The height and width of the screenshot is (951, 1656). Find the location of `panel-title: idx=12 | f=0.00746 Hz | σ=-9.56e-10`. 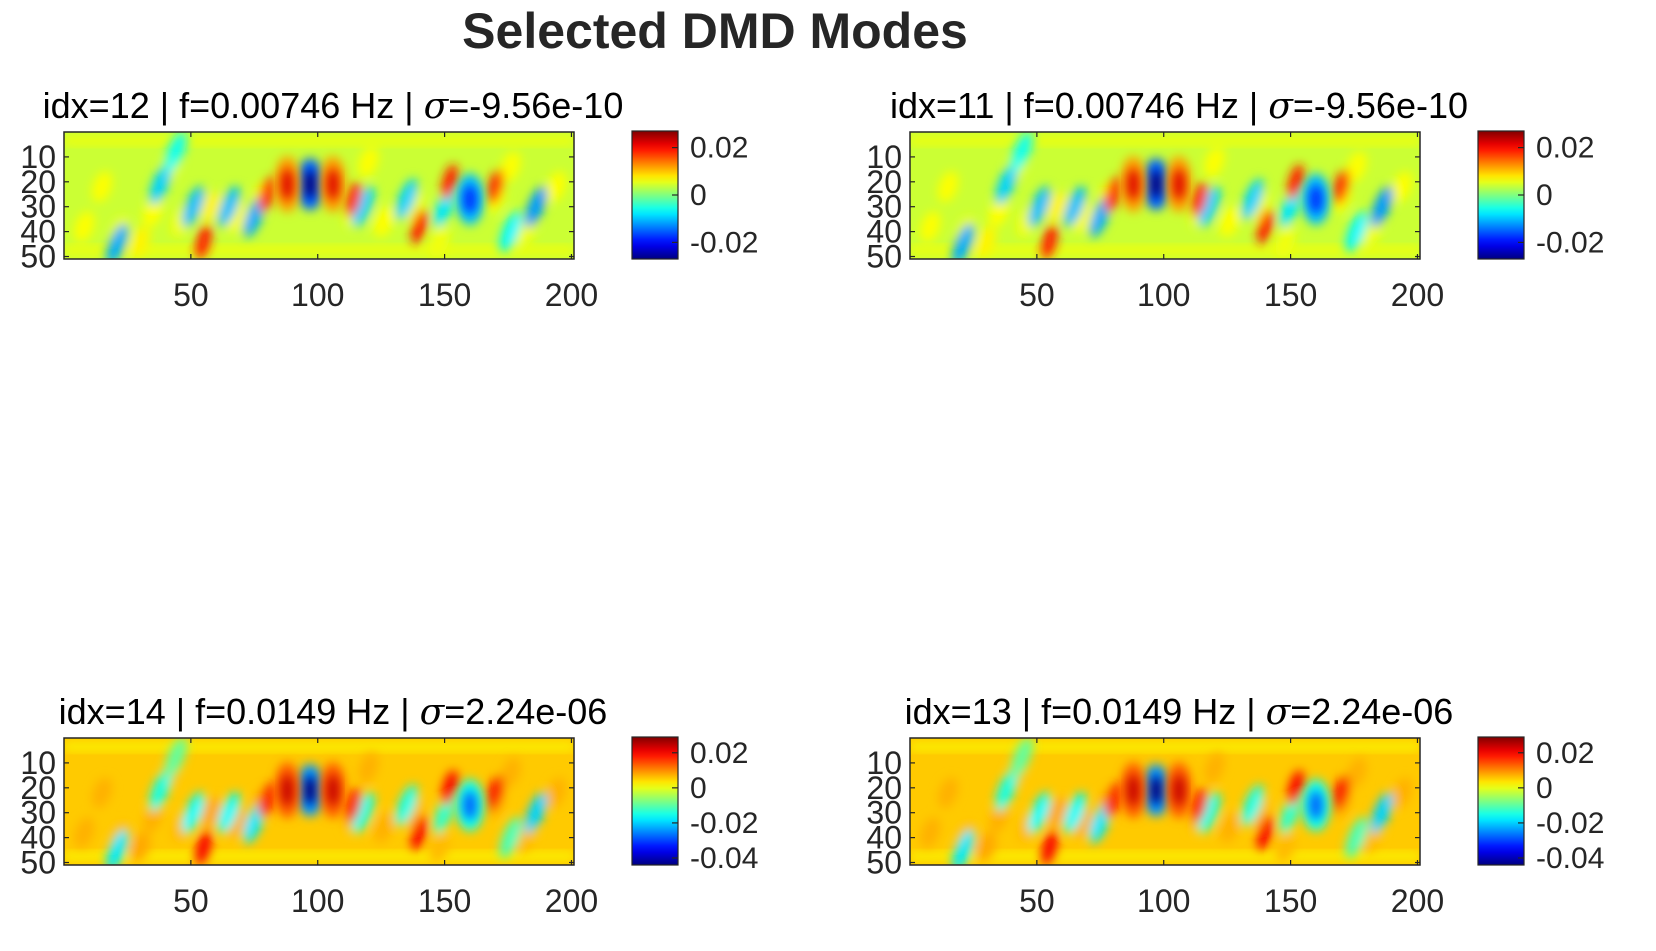

panel-title: idx=12 | f=0.00746 Hz | σ=-9.56e-10 is located at coordinates (333, 106).